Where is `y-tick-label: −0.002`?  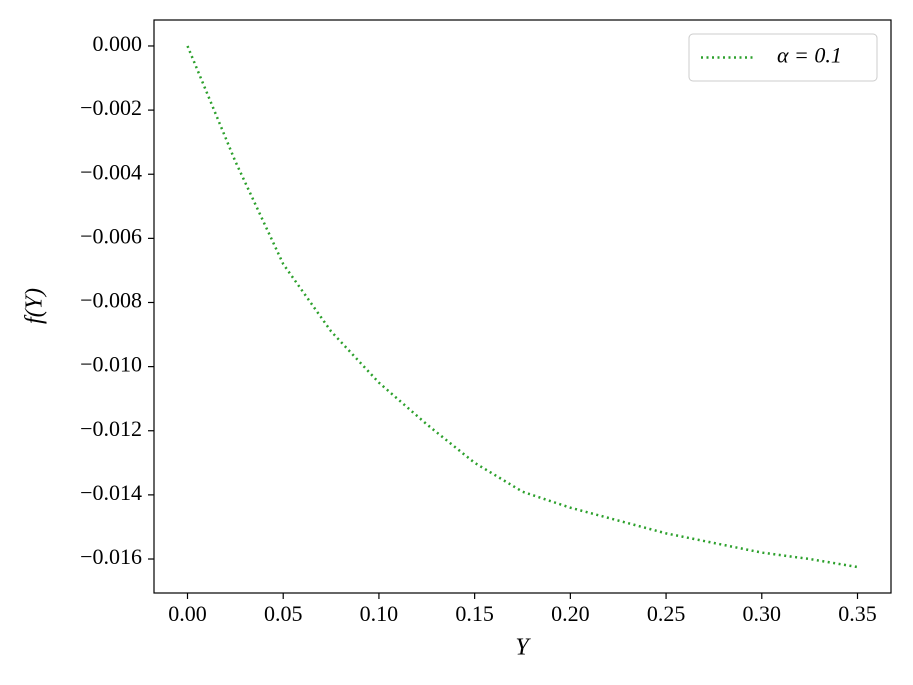 y-tick-label: −0.002 is located at coordinates (111, 107).